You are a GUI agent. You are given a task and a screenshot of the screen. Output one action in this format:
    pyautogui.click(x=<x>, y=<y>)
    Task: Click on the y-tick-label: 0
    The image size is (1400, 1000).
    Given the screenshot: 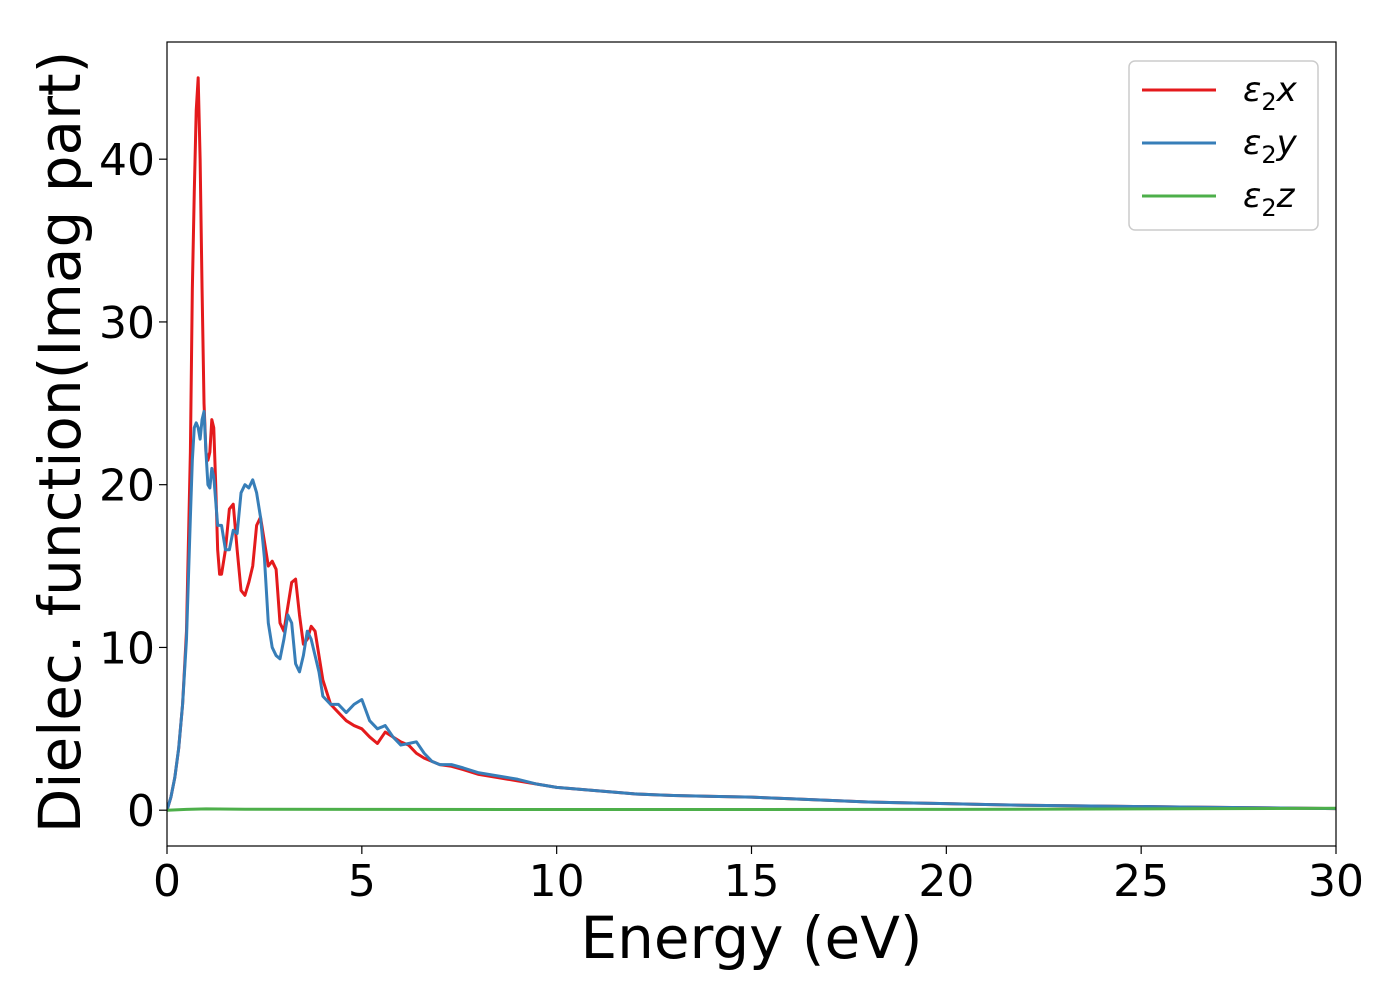 What is the action you would take?
    pyautogui.click(x=141, y=811)
    